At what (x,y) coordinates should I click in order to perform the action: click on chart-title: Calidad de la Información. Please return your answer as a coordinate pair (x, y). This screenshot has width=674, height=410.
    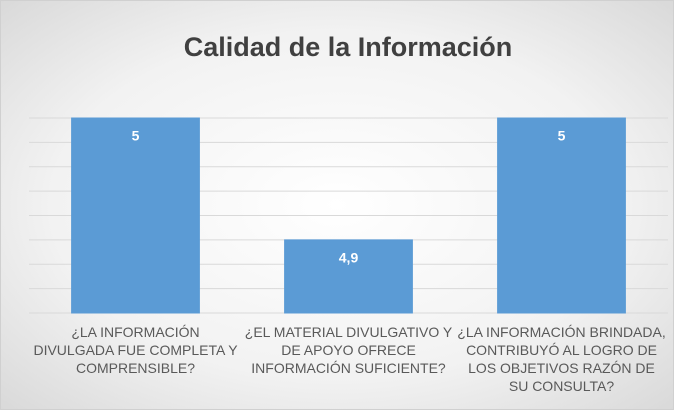
    Looking at the image, I should click on (348, 47).